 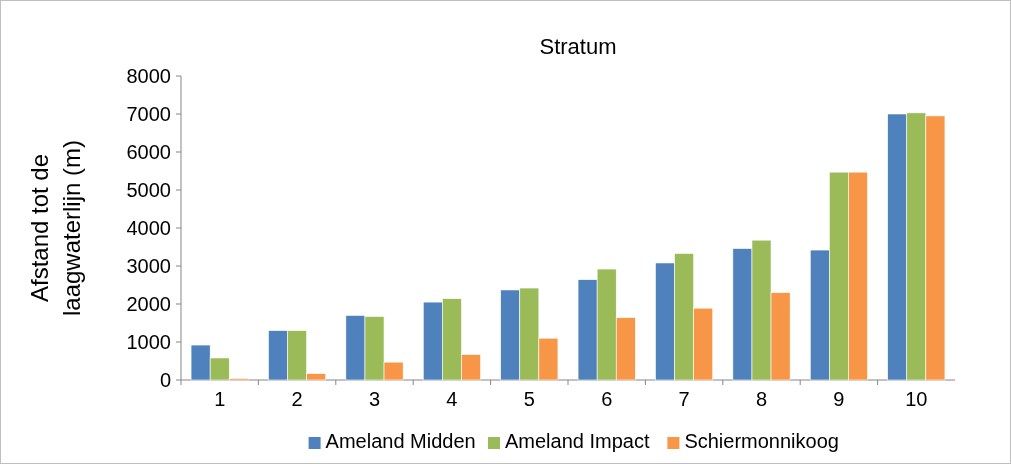 What do you see at coordinates (839, 399) in the screenshot?
I see `x-tick-label: 9` at bounding box center [839, 399].